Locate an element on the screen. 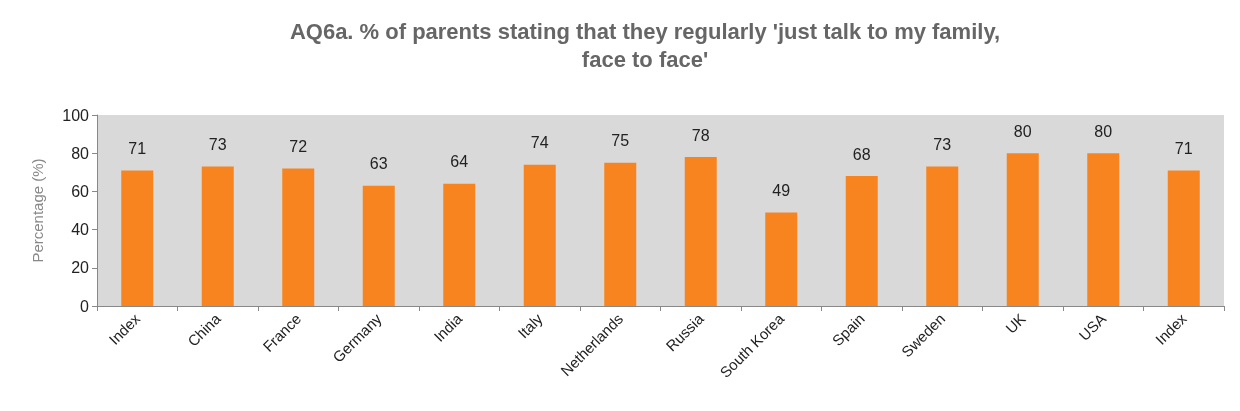 The height and width of the screenshot is (411, 1240). data-label: 64 is located at coordinates (459, 162).